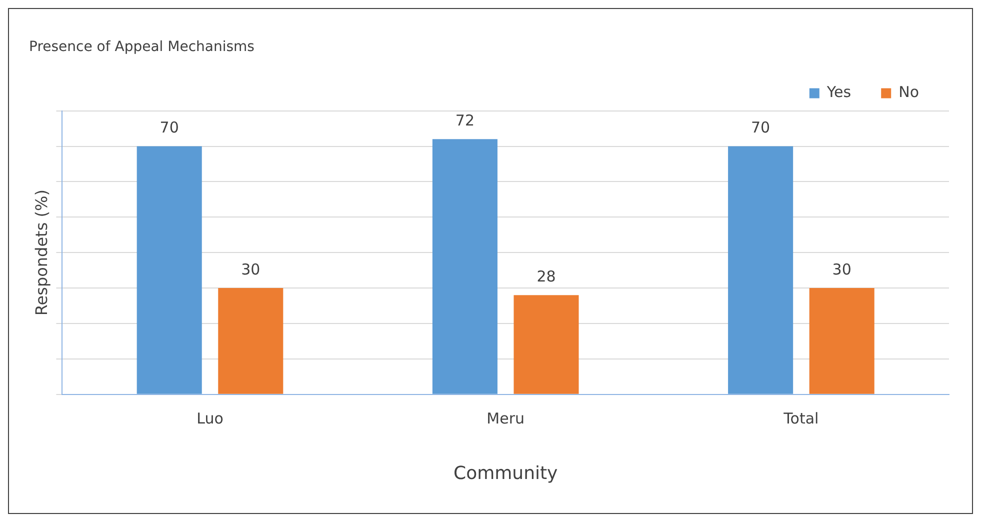 The width and height of the screenshot is (985, 526). I want to click on data-label: 72, so click(464, 121).